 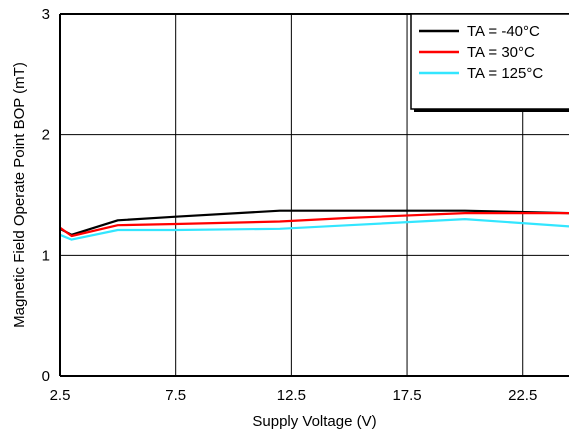 What do you see at coordinates (46, 255) in the screenshot?
I see `y-tick-label: 1` at bounding box center [46, 255].